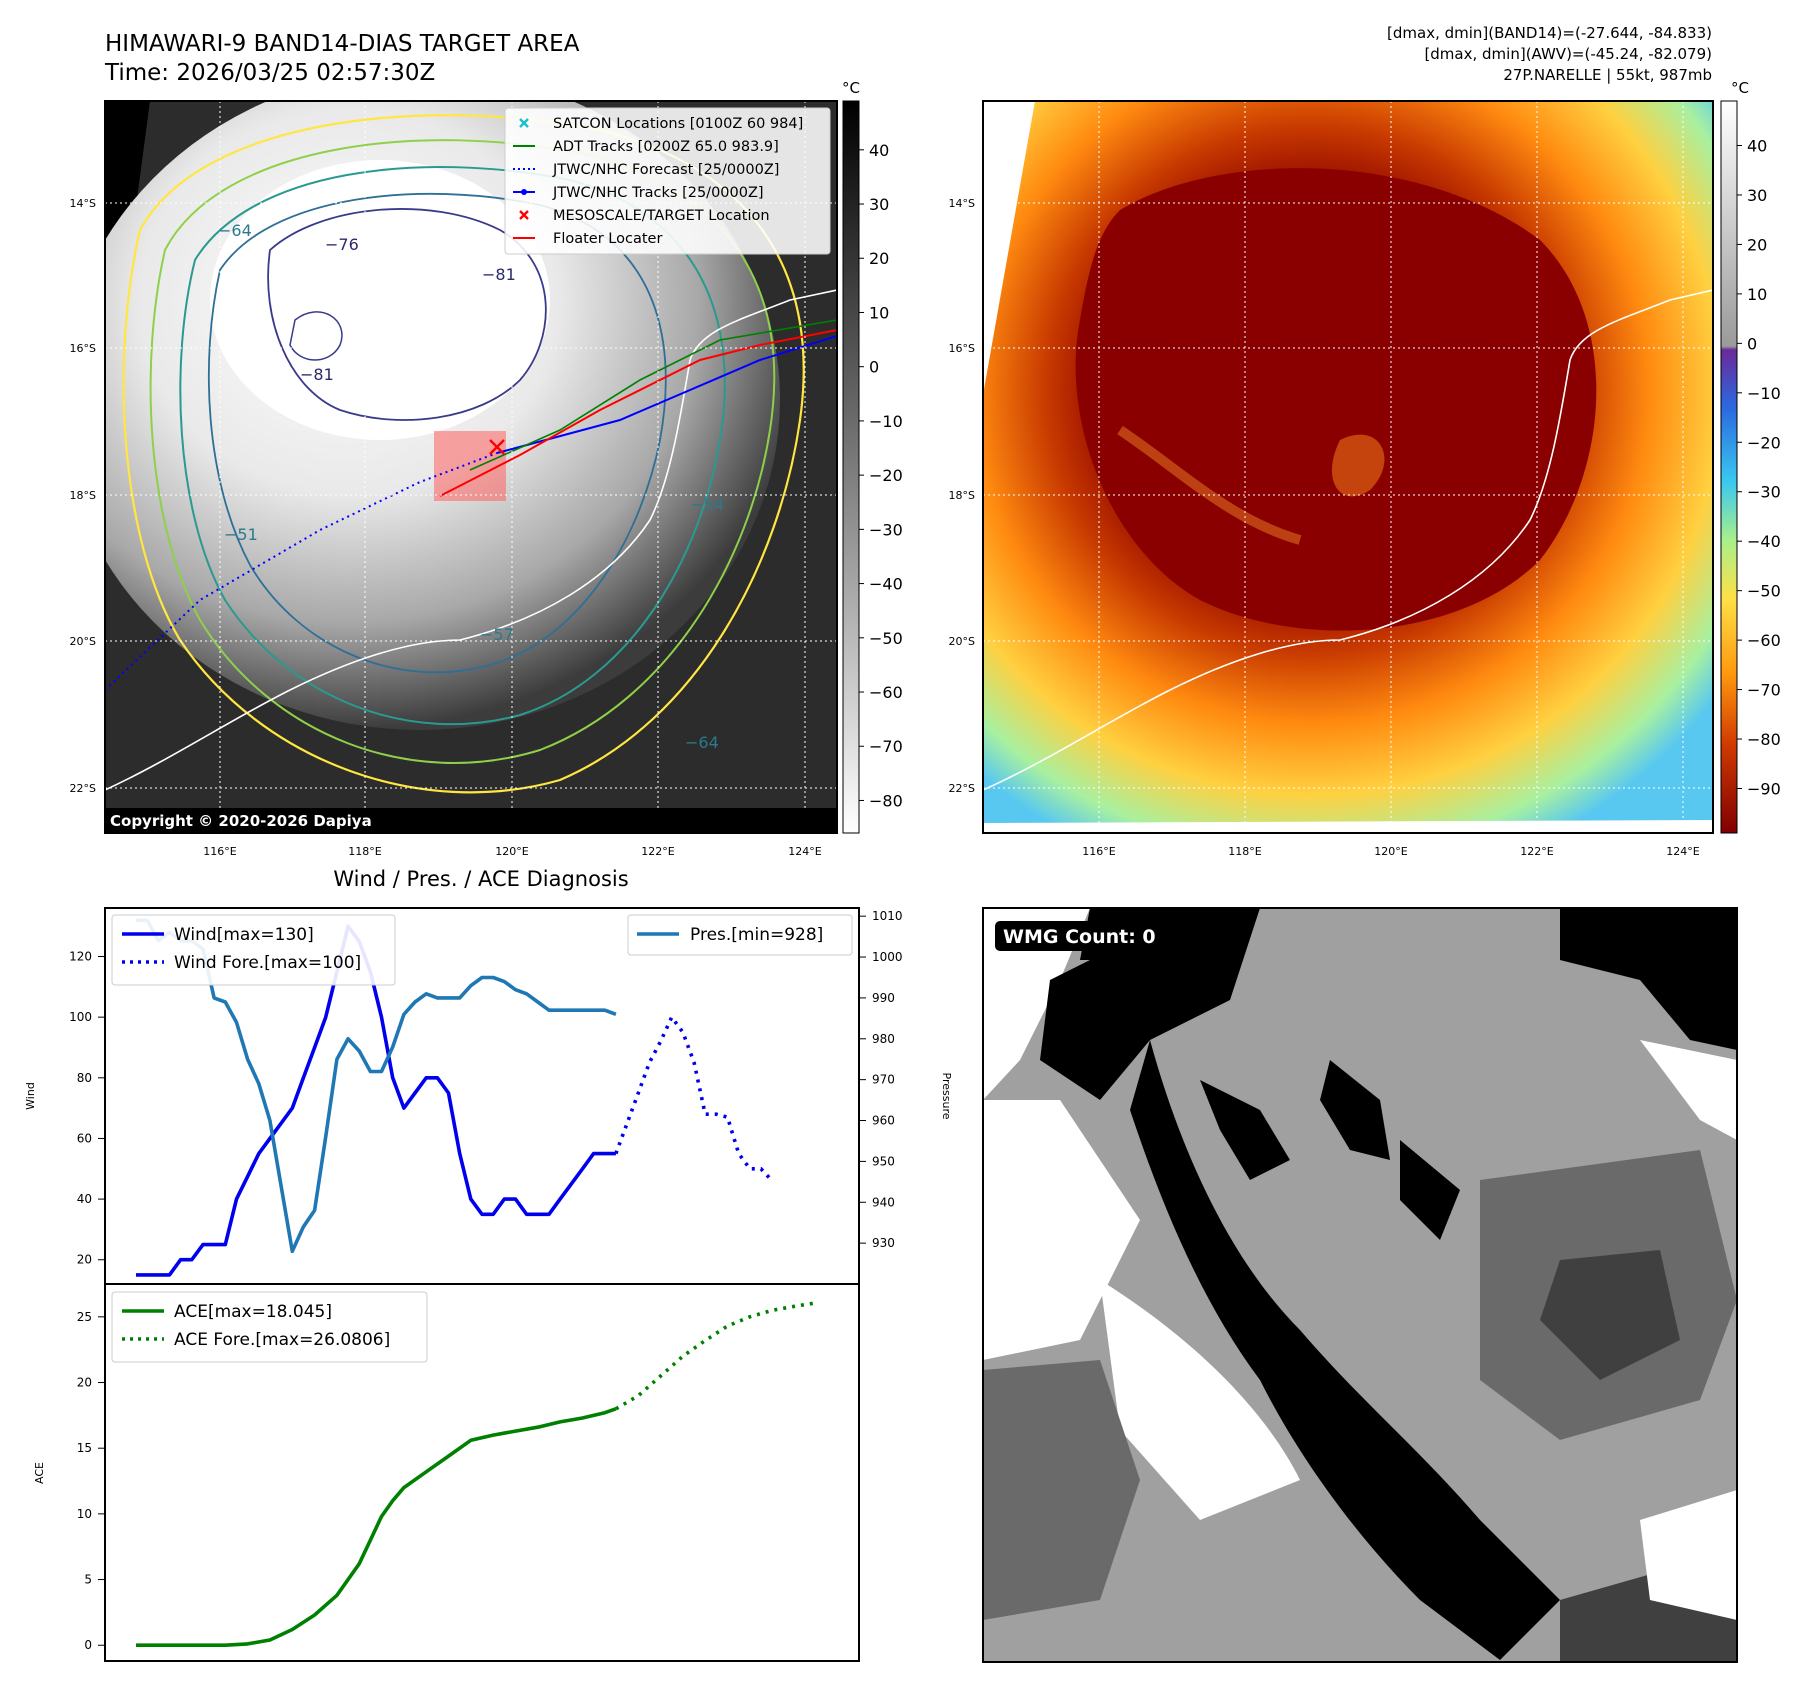 This screenshot has height=1690, width=1797. Describe the element at coordinates (716, 1355) in the screenshot. I see `series-ace-fore` at that location.